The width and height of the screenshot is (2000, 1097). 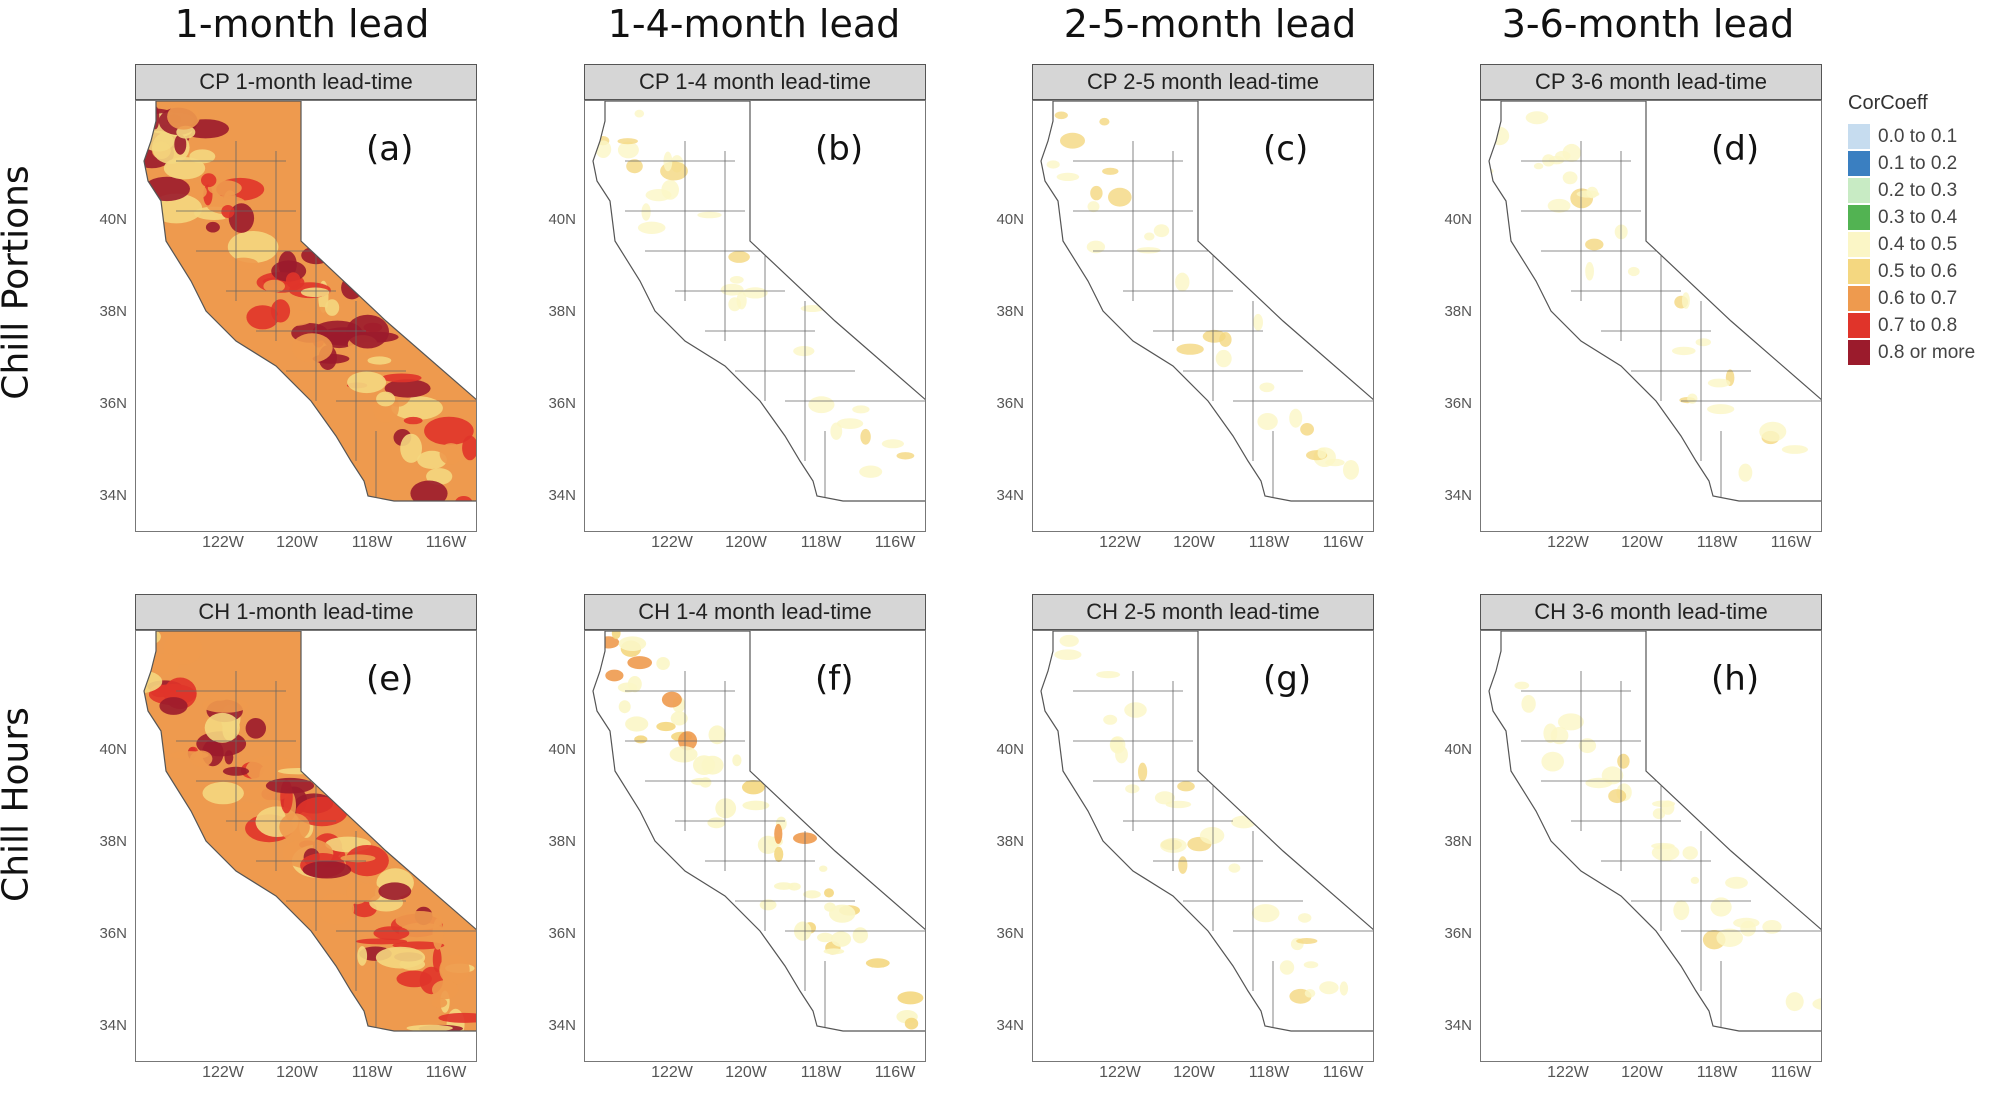 I want to click on legend-title: CorCoeff, so click(x=1888, y=103).